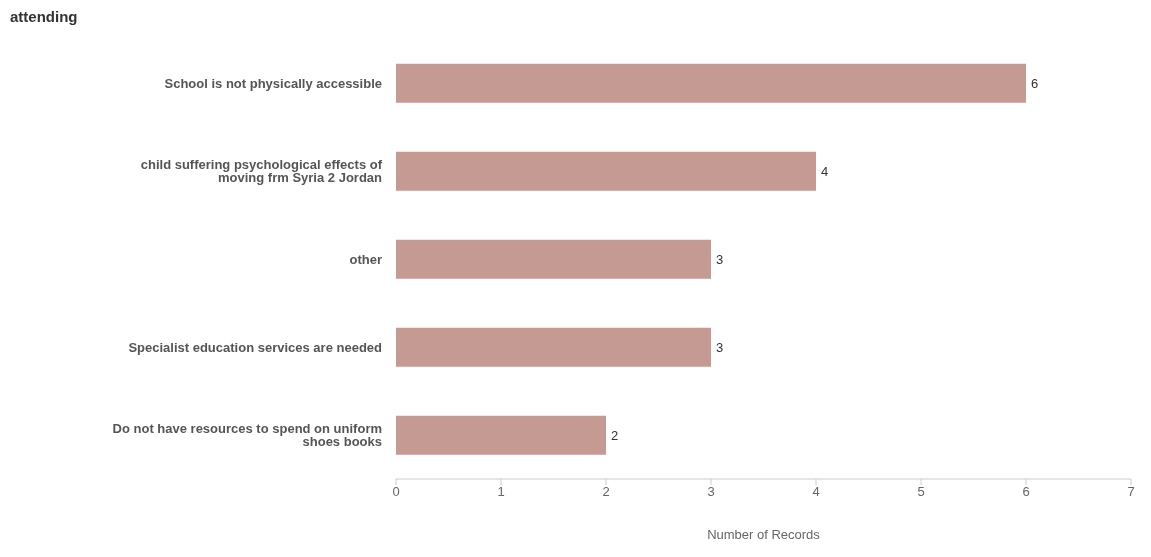  What do you see at coordinates (921, 492) in the screenshot?
I see `x-tick-label: 5` at bounding box center [921, 492].